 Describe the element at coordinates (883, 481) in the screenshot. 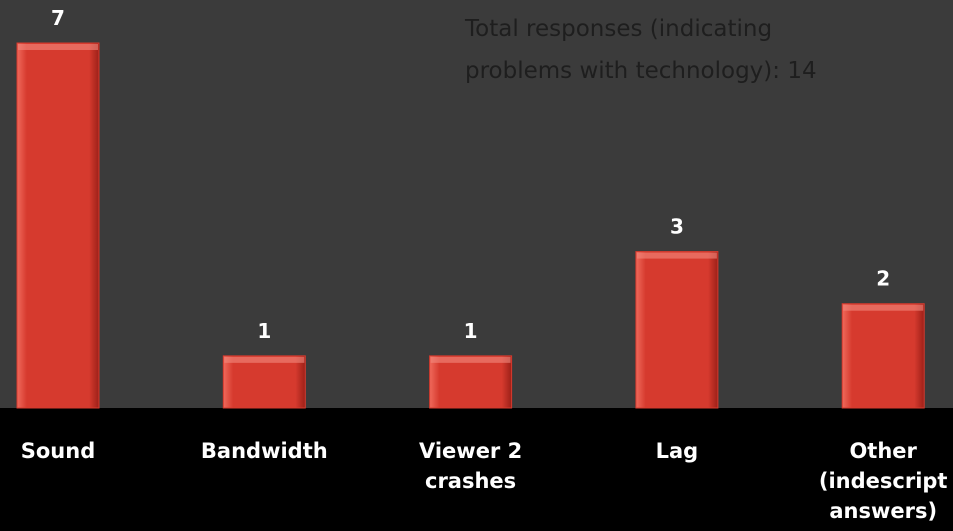

I see `x-tick-label: Other (indescript answers)` at that location.